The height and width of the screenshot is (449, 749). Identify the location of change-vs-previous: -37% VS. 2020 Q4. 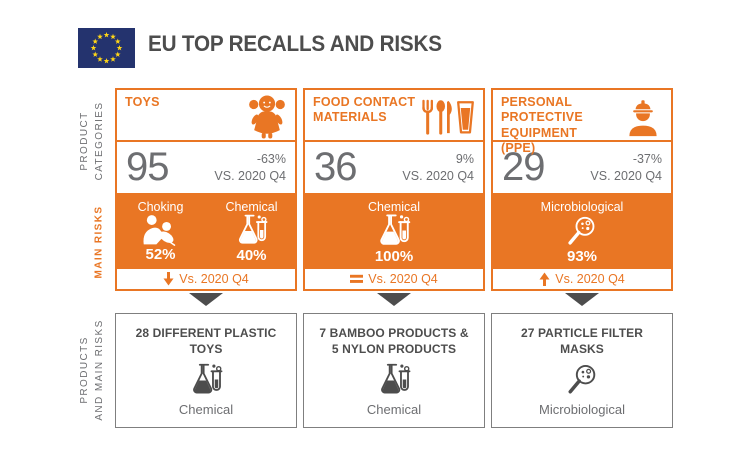
(626, 167).